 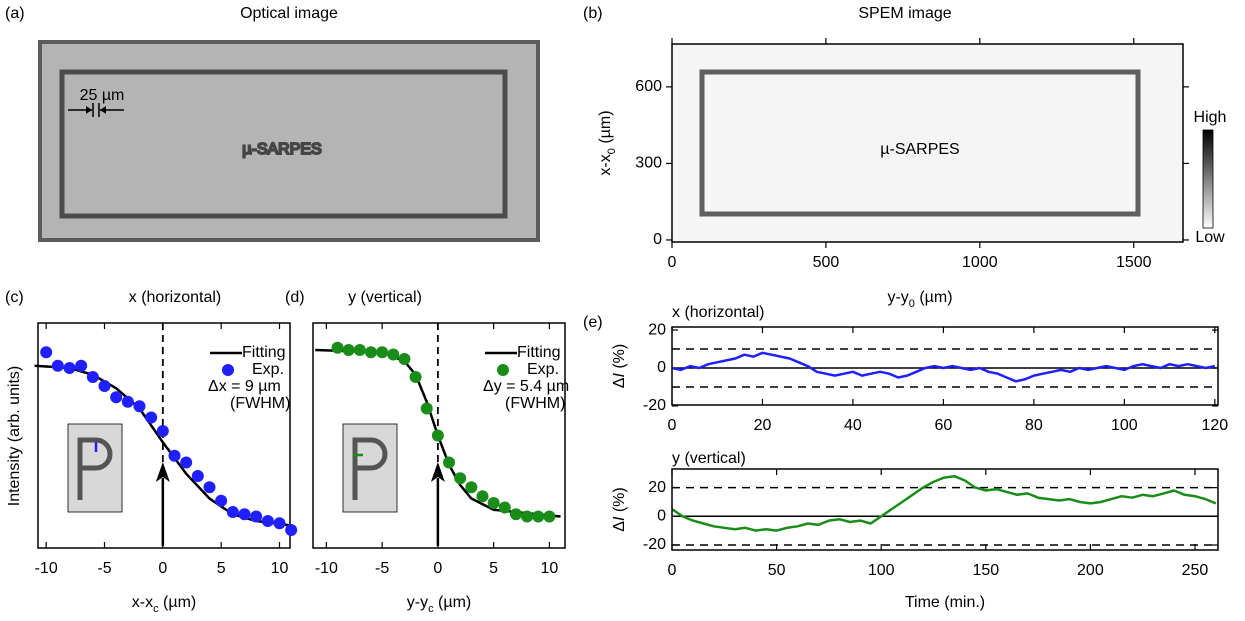 I want to click on y-tick-label: 300, so click(x=648, y=163).